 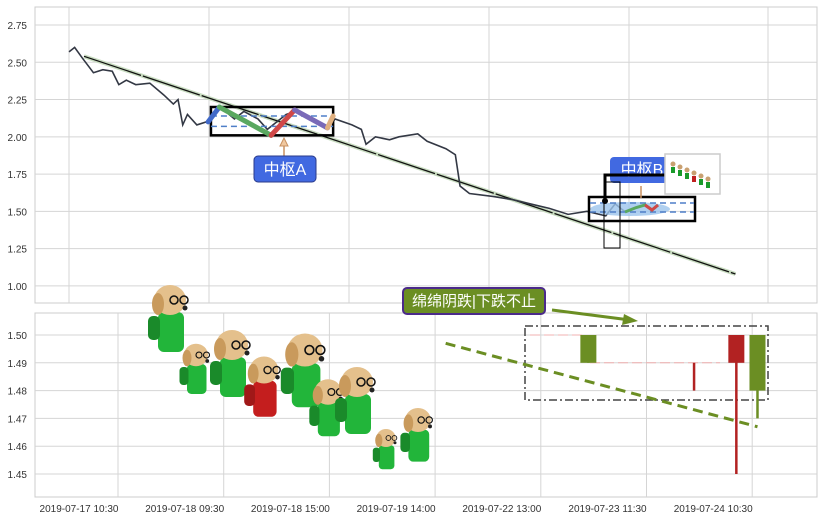 What do you see at coordinates (18, 212) in the screenshot?
I see `top-y-tick-label: 1.50` at bounding box center [18, 212].